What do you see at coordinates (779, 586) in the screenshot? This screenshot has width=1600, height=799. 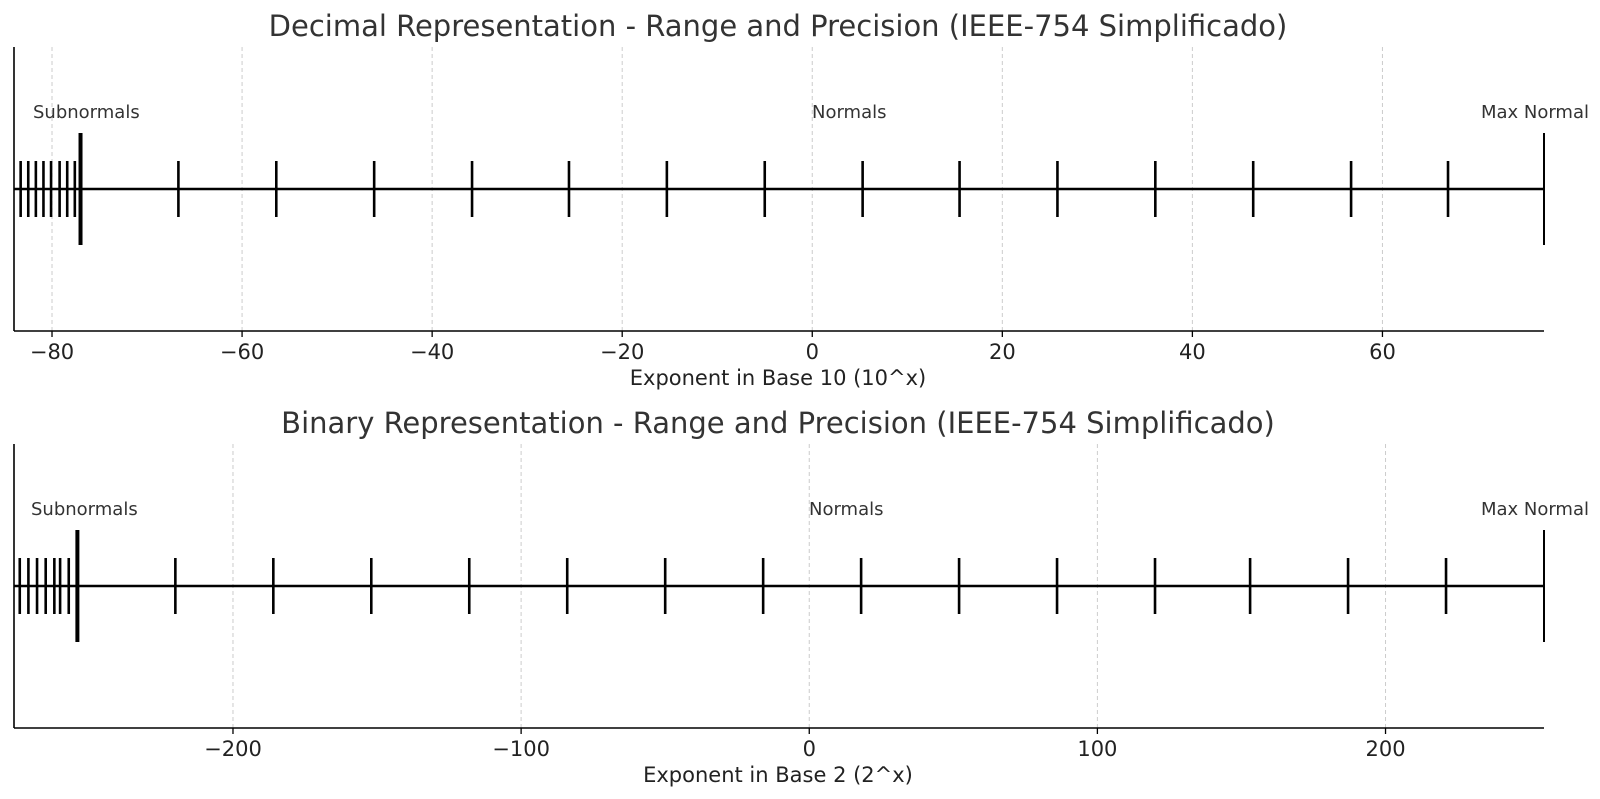 I see `binary-marks` at bounding box center [779, 586].